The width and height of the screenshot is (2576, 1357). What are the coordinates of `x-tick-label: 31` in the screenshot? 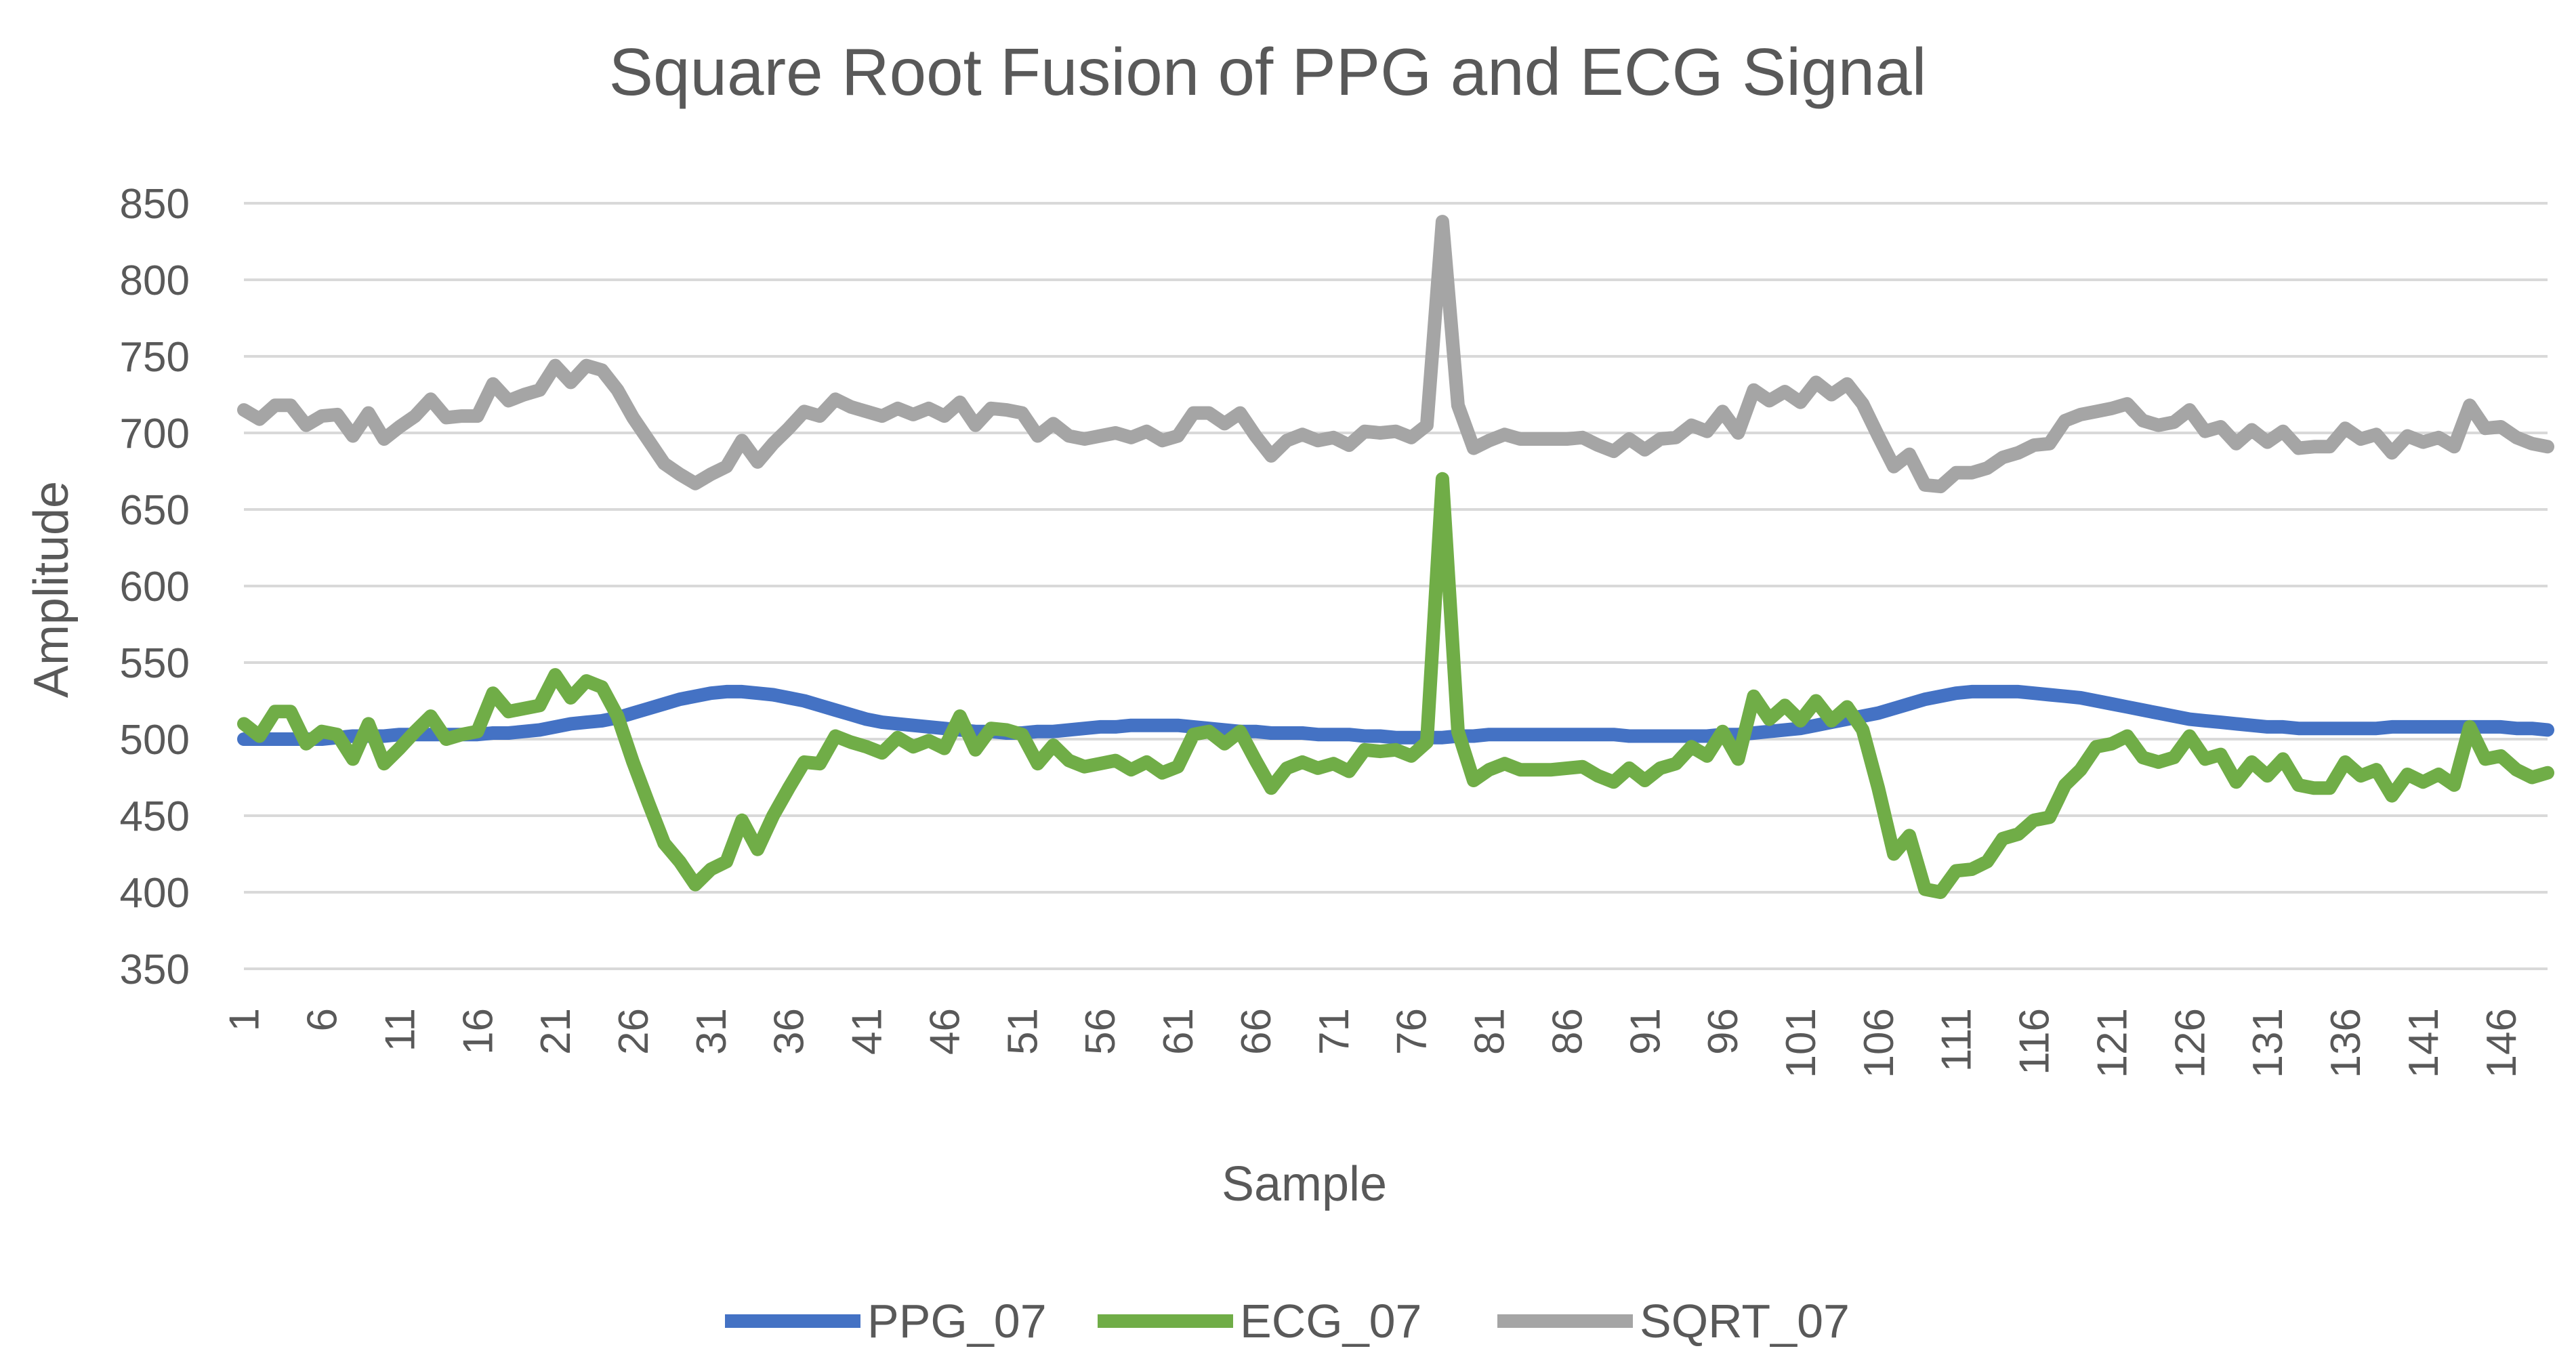 It's located at (711, 1031).